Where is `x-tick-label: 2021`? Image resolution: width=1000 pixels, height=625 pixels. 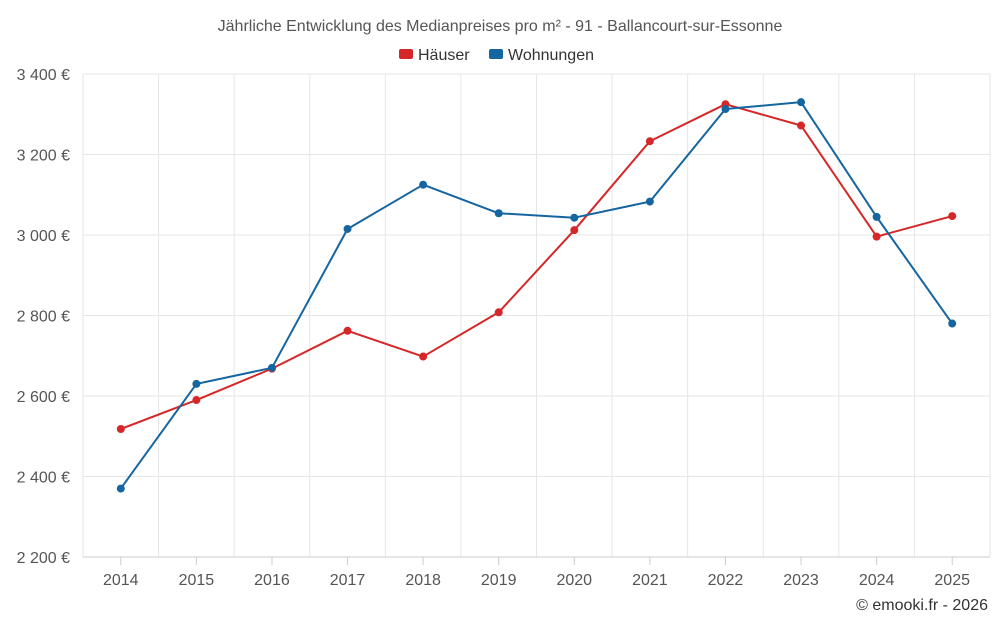
x-tick-label: 2021 is located at coordinates (650, 580).